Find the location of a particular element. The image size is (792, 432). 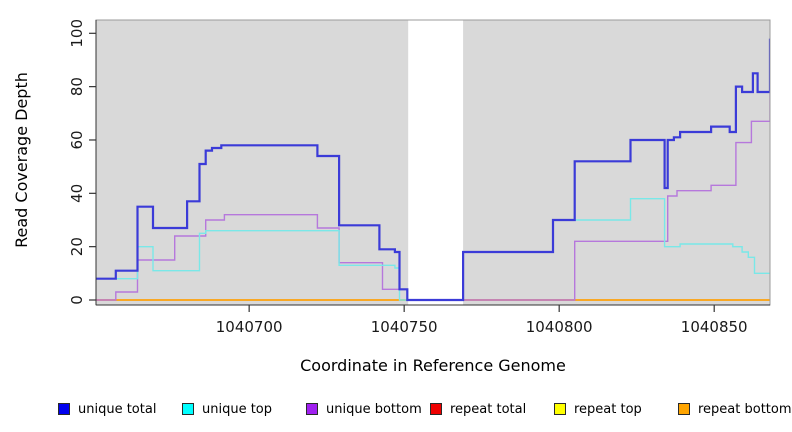

y-tick-label: 100 is located at coordinates (77, 33).